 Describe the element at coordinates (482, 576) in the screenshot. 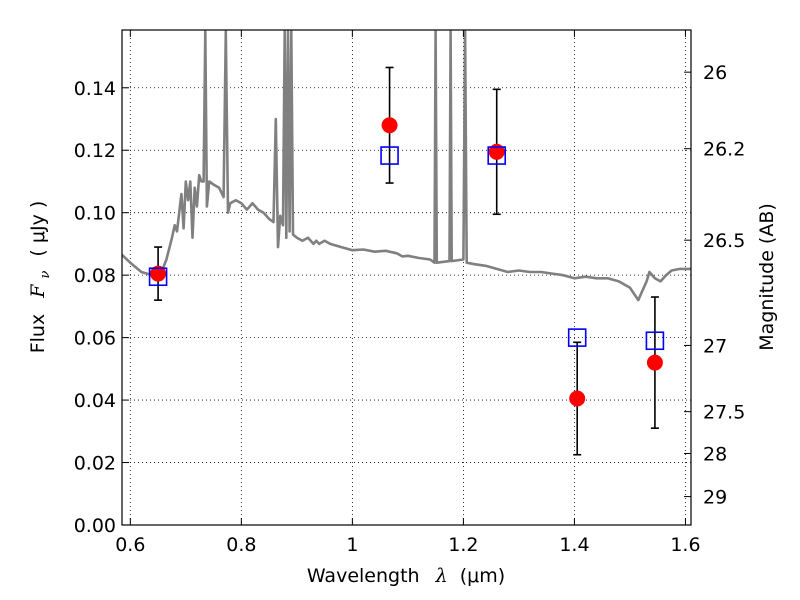

I see `x-axis-label-unit: (μm)` at that location.